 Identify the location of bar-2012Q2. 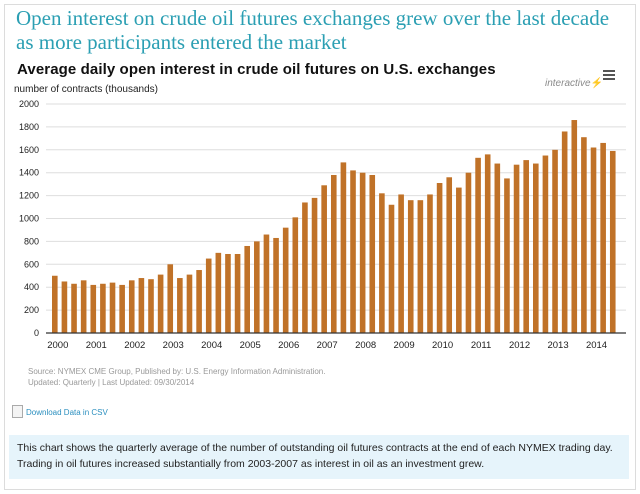
(526, 246).